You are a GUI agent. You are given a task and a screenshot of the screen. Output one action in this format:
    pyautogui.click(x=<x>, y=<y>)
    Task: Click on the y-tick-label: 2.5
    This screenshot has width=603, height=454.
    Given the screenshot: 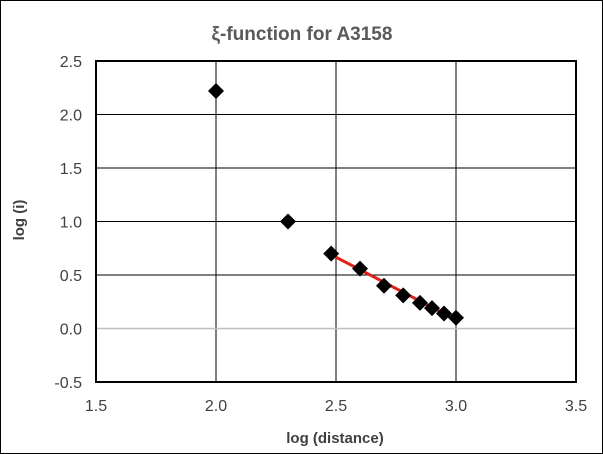 What is the action you would take?
    pyautogui.click(x=71, y=62)
    